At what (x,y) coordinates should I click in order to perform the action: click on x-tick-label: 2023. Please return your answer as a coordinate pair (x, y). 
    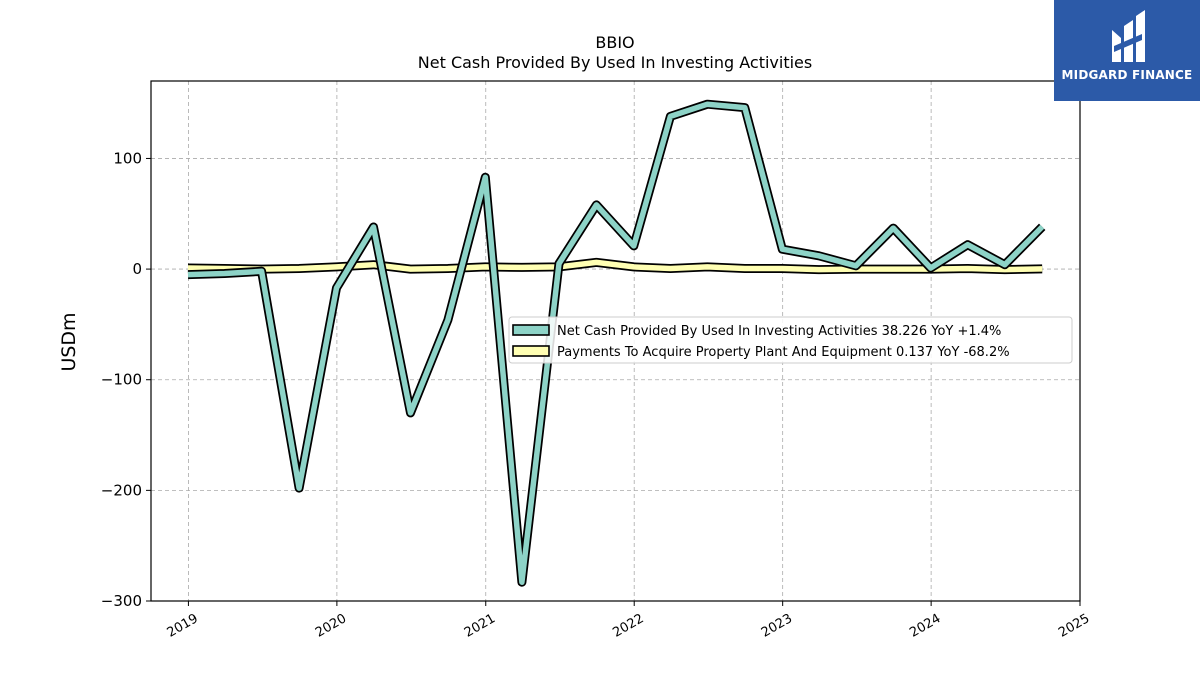
    Looking at the image, I should click on (777, 626).